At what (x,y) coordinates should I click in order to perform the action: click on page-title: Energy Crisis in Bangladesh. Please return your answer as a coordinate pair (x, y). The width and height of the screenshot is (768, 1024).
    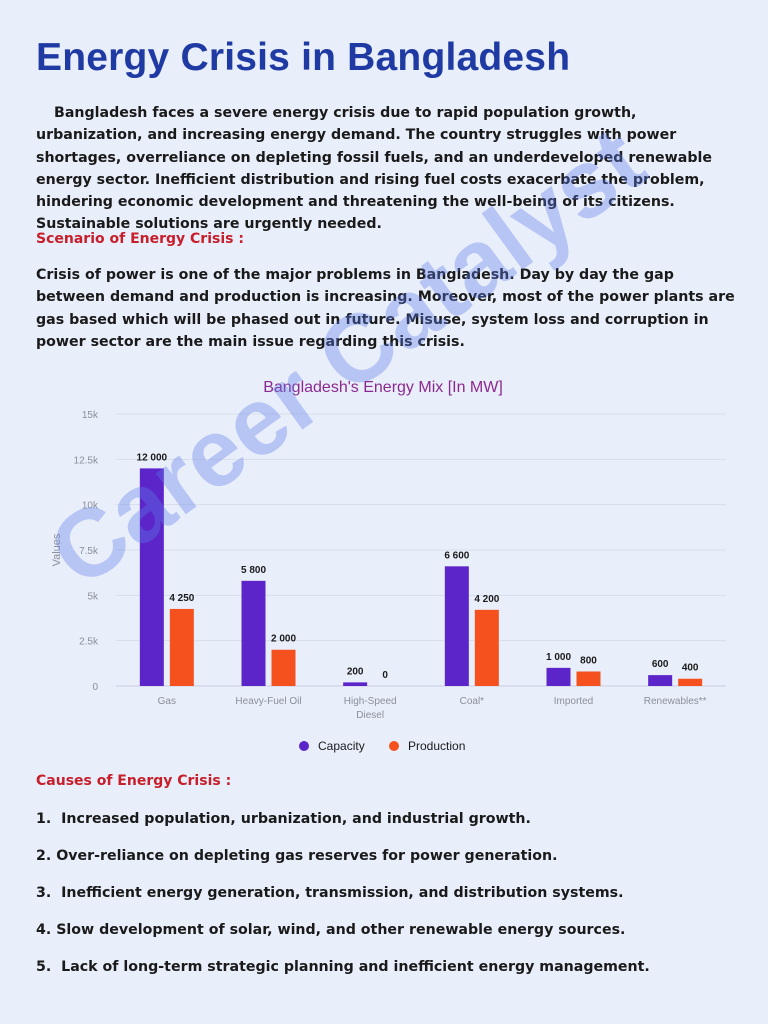
    Looking at the image, I should click on (303, 57).